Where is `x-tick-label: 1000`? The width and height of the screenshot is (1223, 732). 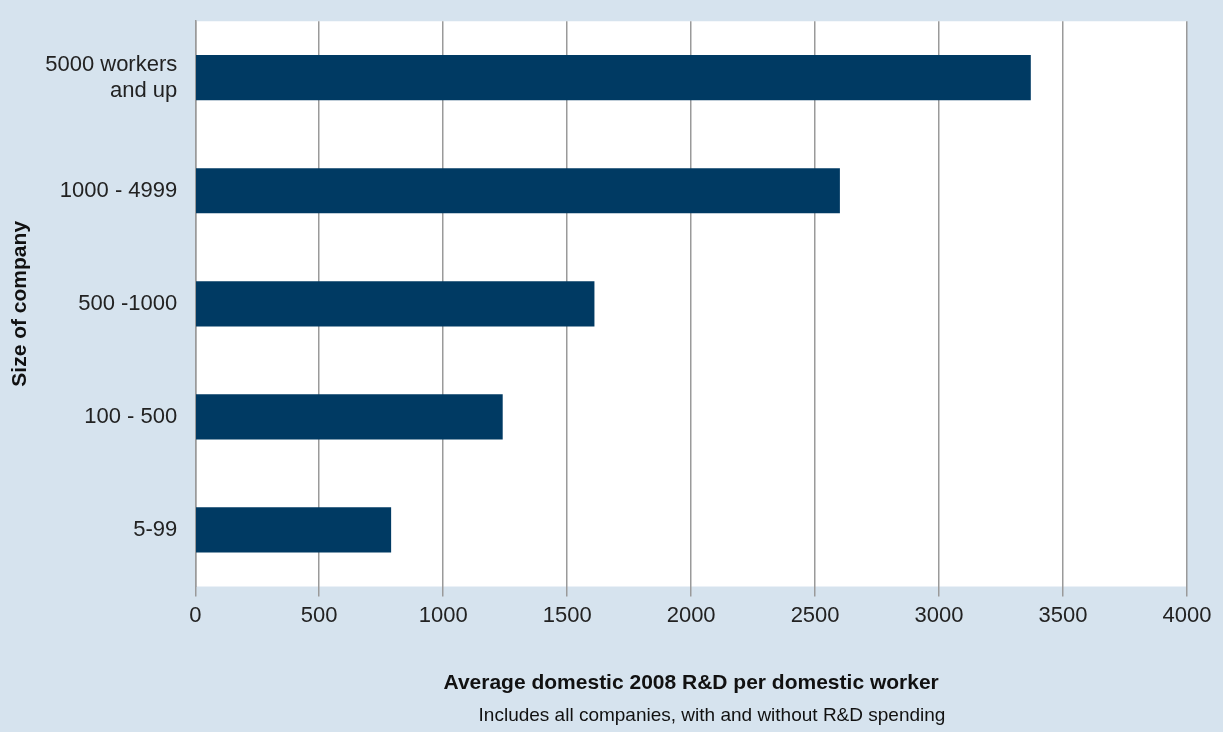
x-tick-label: 1000 is located at coordinates (443, 614).